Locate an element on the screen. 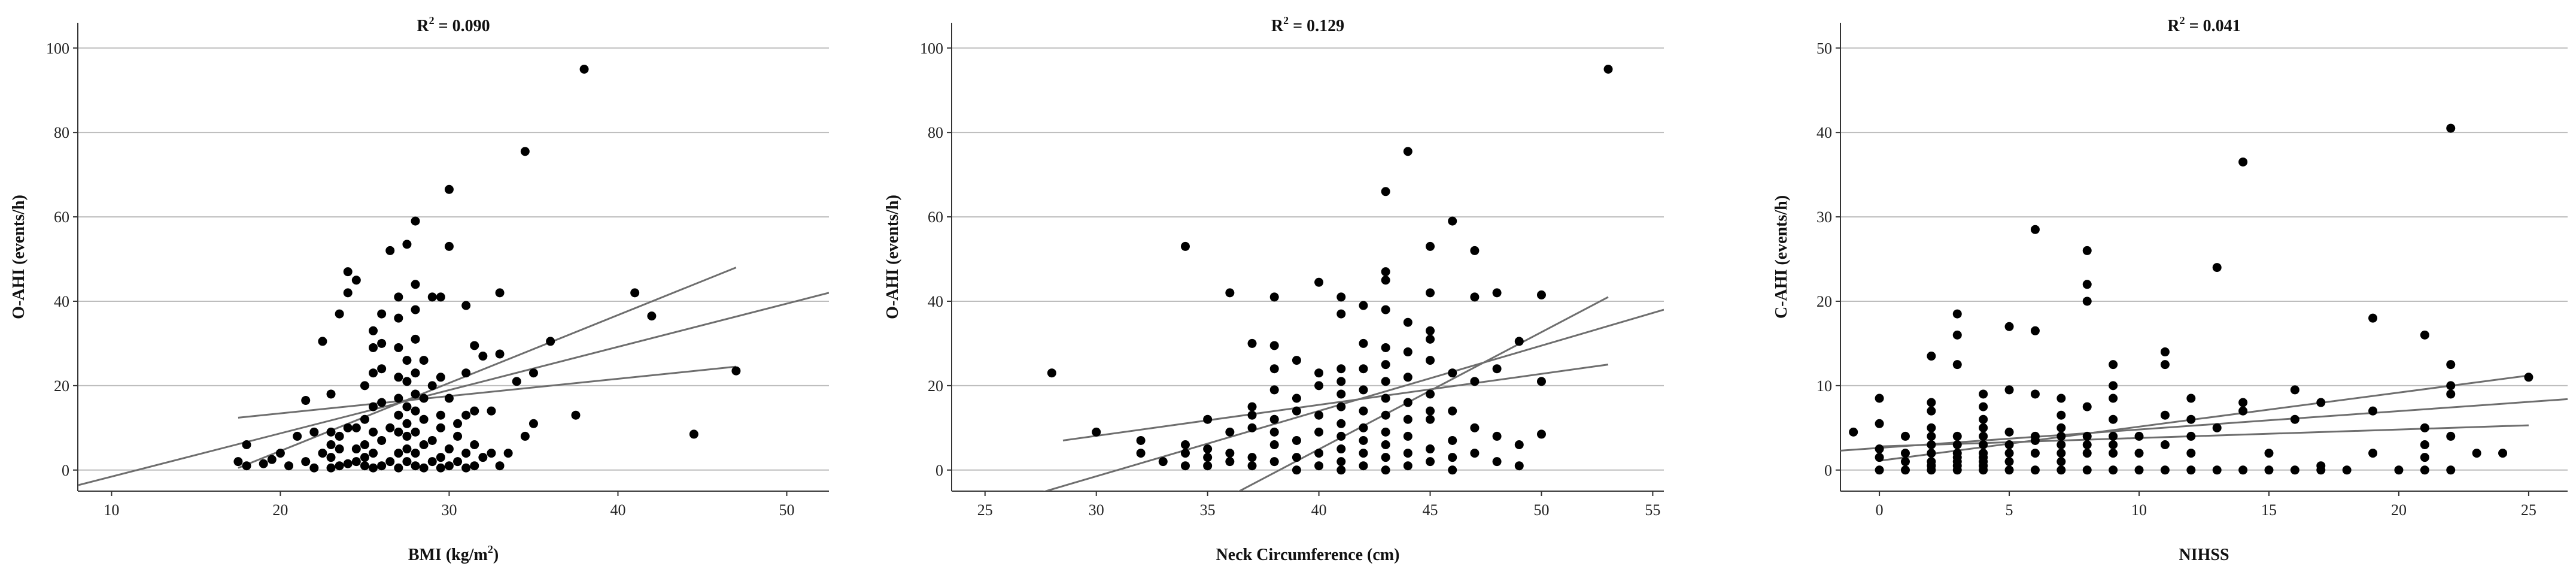 The height and width of the screenshot is (569, 2576). y-tick-label: 0 is located at coordinates (939, 471).